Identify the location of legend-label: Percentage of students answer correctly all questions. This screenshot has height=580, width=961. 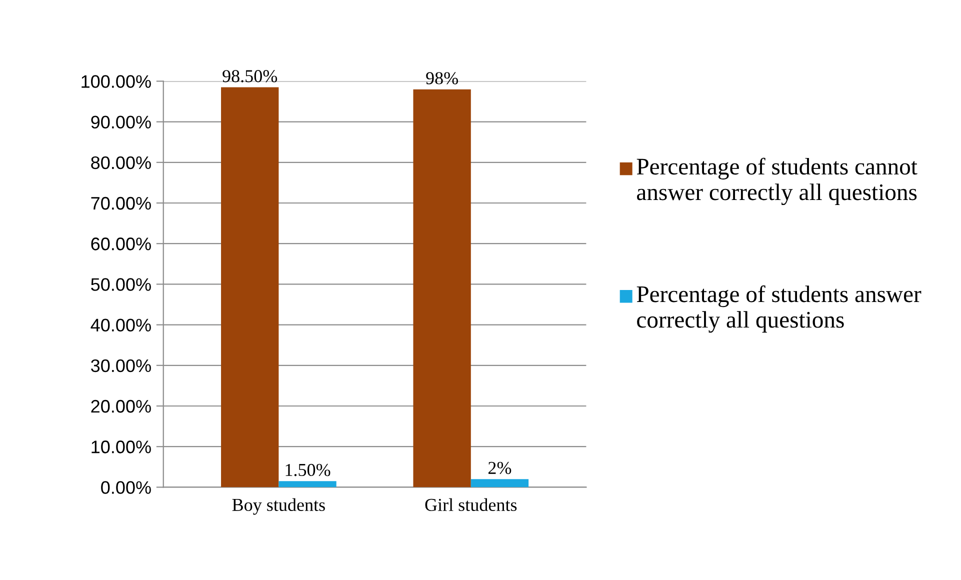
(779, 309).